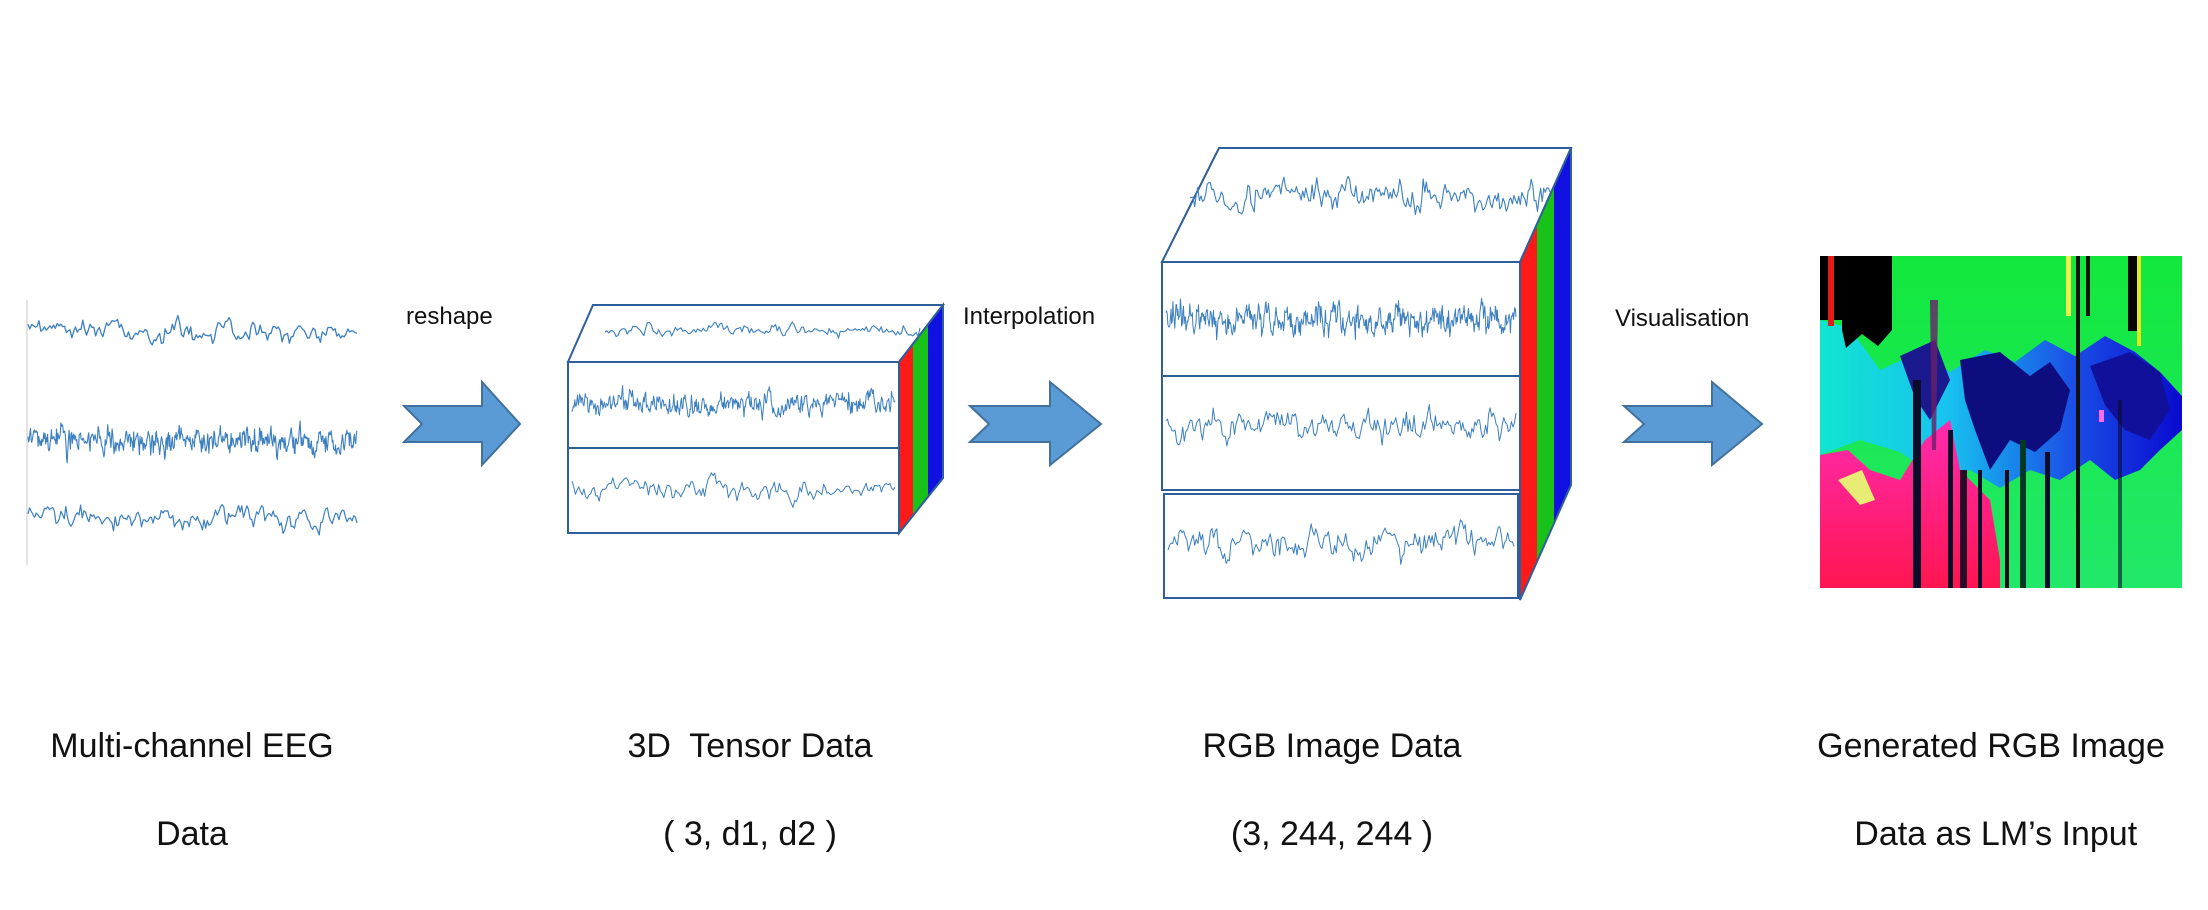  What do you see at coordinates (1991, 790) in the screenshot?
I see `generated-image-caption: Generated RGB Image Data as LM’s Input` at bounding box center [1991, 790].